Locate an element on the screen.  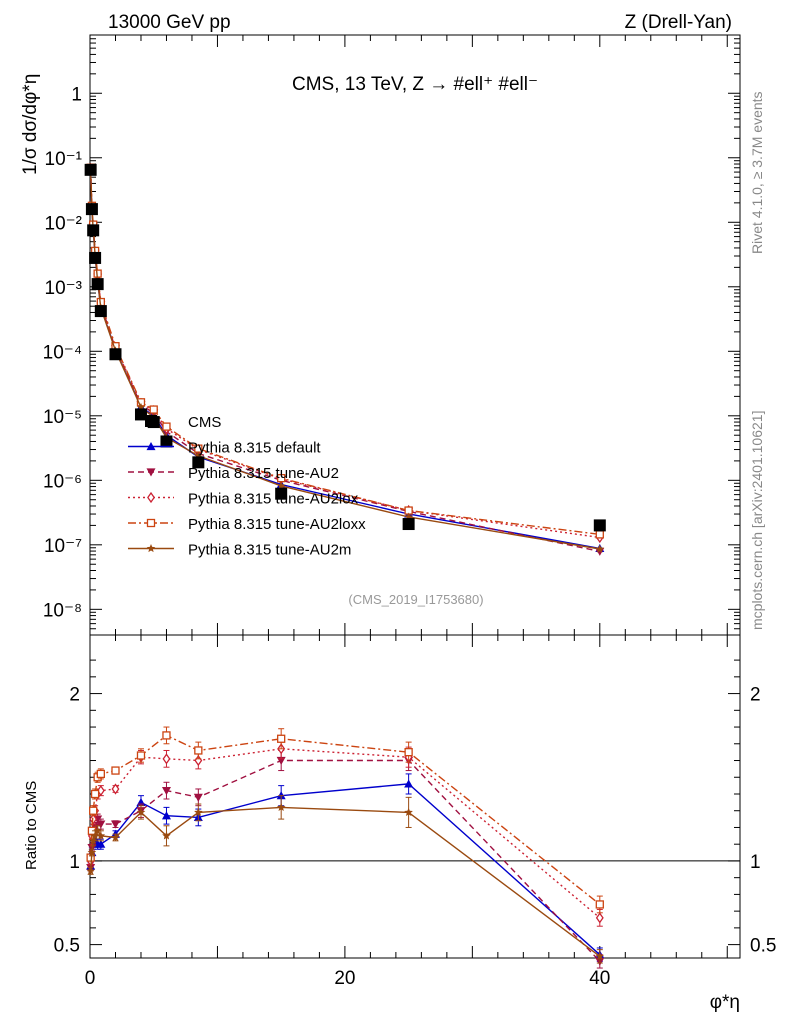
y-tick-label-right: 1 is located at coordinates (755, 862).